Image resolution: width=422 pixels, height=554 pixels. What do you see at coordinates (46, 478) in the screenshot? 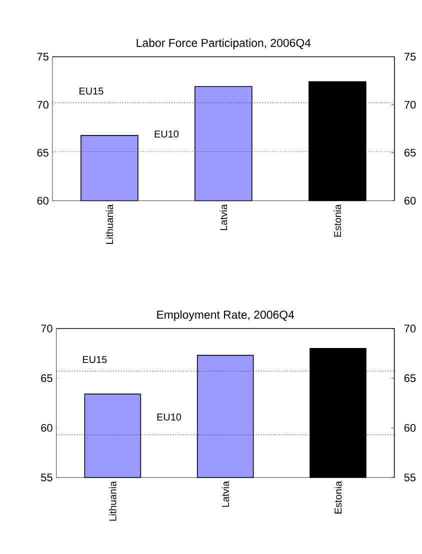
I see `y-tick-label: 55` at bounding box center [46, 478].